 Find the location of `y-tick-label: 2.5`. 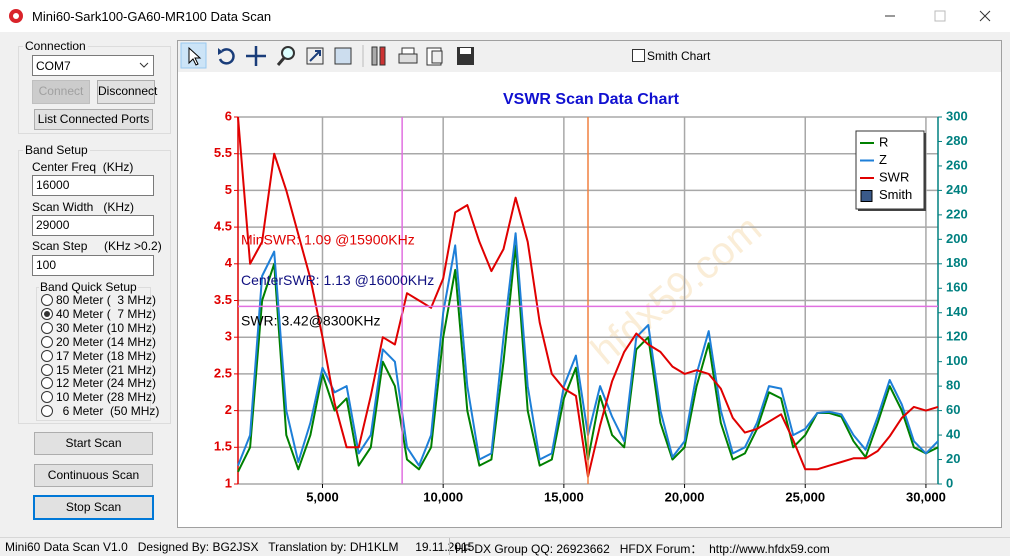

y-tick-label: 2.5 is located at coordinates (223, 372).